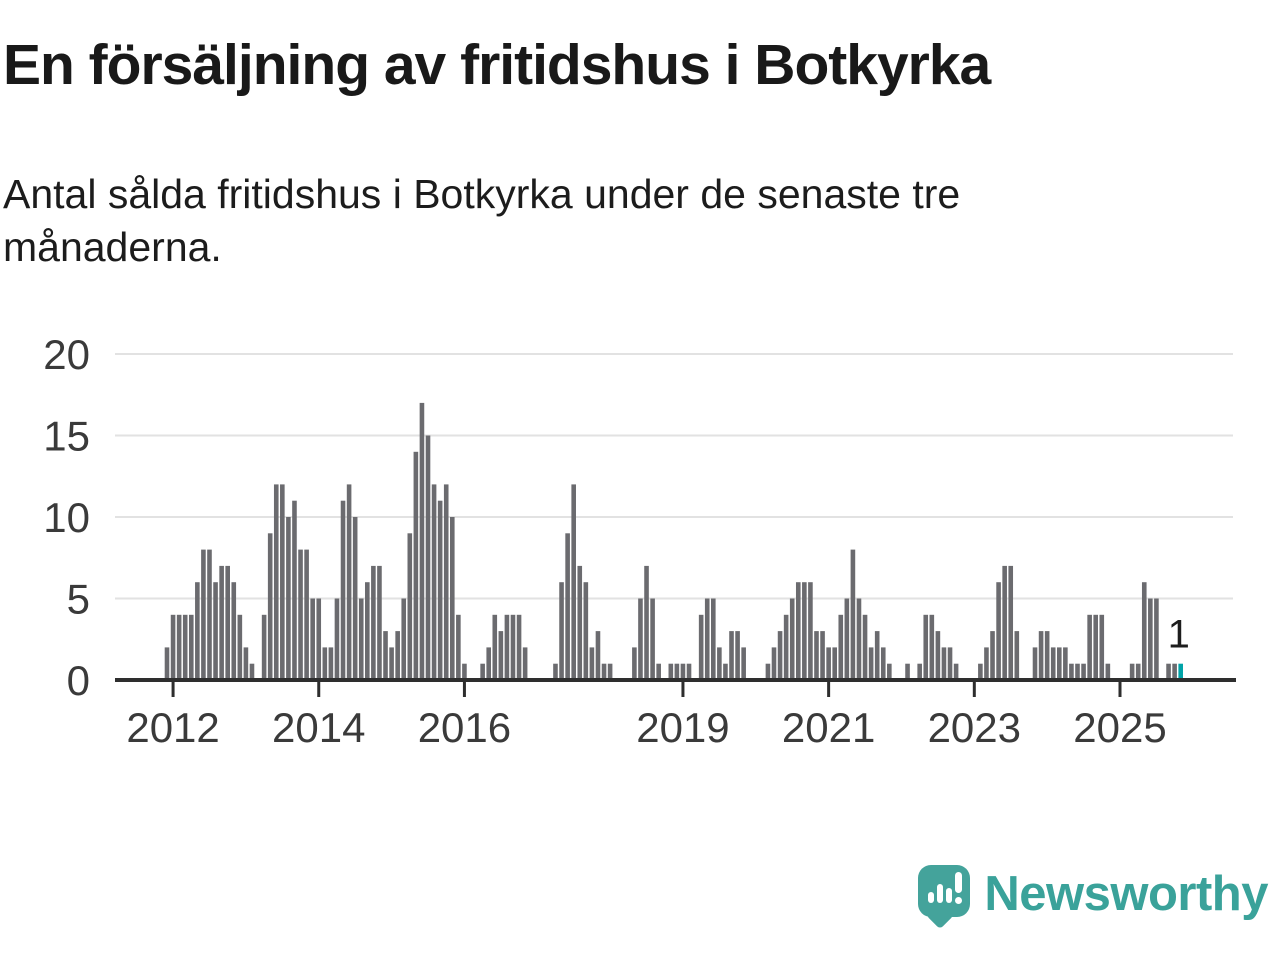  What do you see at coordinates (78, 680) in the screenshot?
I see `y-axis-tick-label: 0` at bounding box center [78, 680].